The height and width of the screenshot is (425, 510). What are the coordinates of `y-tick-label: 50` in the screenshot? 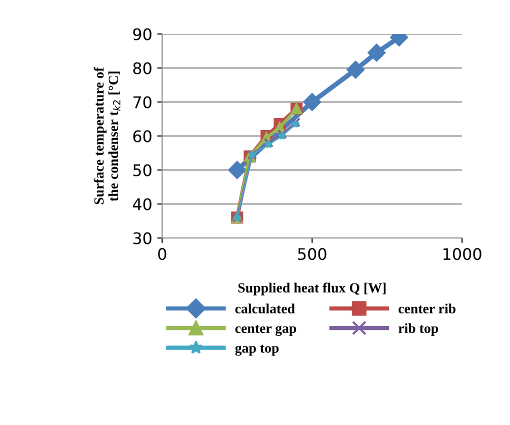 It's located at (142, 170).